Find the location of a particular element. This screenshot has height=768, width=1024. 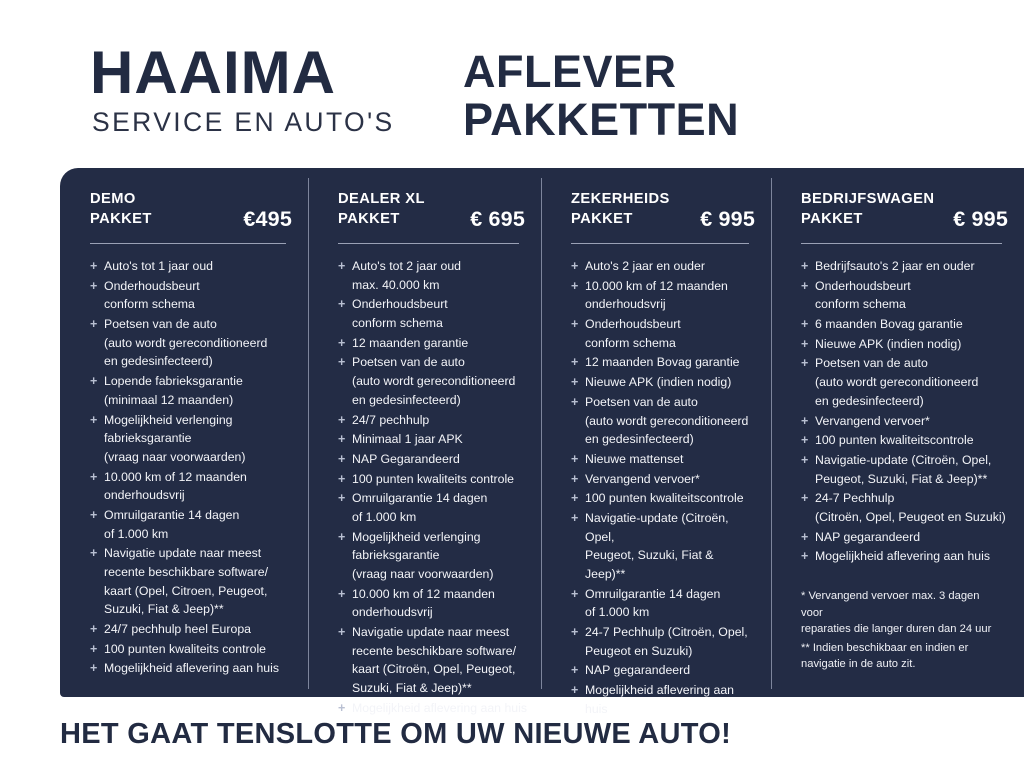

list-item: Auto's tot 2 jaar oud max. 40.000 km is located at coordinates (432, 275).